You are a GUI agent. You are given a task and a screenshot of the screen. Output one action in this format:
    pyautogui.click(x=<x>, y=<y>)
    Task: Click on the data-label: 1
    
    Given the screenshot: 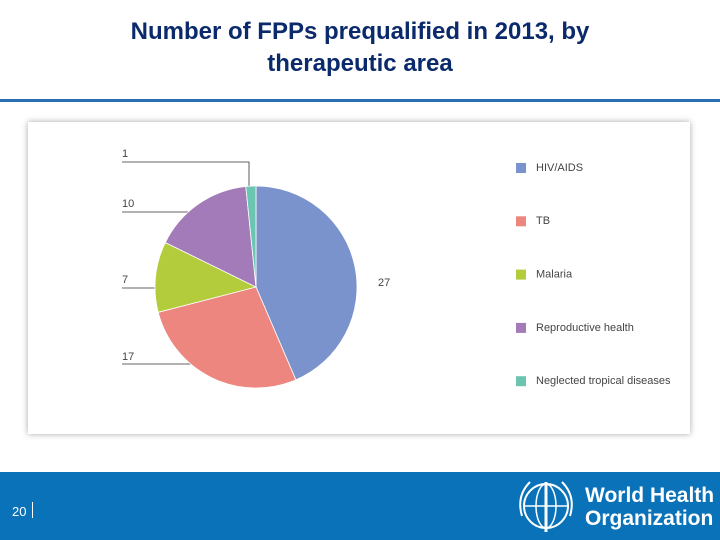 What is the action you would take?
    pyautogui.click(x=125, y=154)
    